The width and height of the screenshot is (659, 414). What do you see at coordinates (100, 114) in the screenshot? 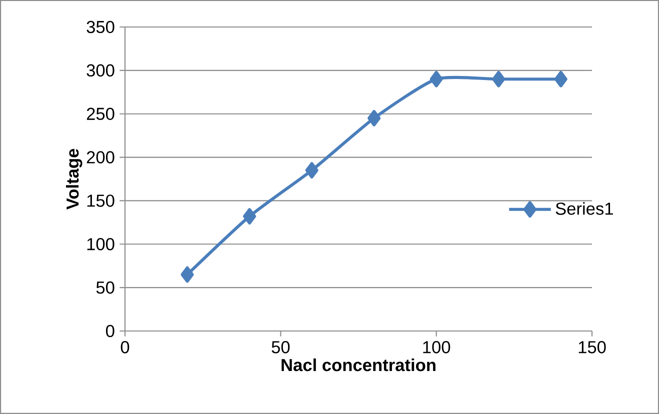
I see `y-tick-label: 250` at bounding box center [100, 114].